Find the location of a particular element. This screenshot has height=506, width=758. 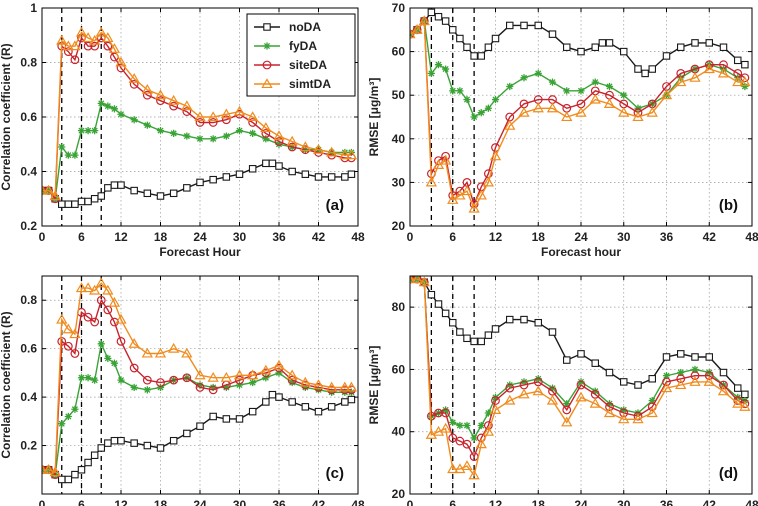

panel-label: (a) is located at coordinates (335, 205).